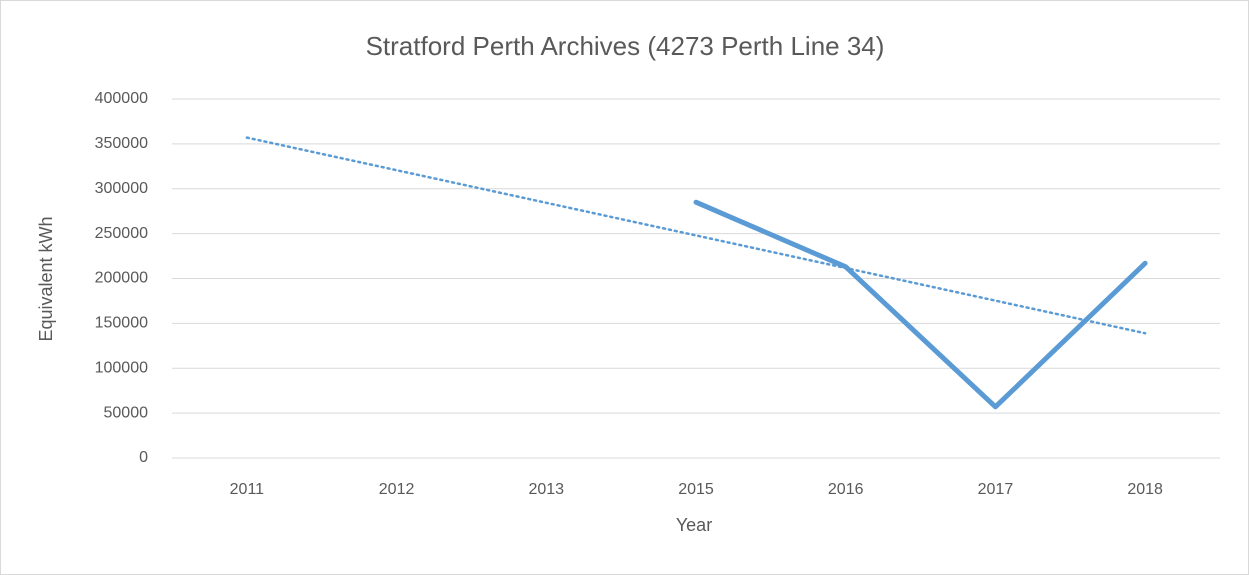  What do you see at coordinates (1145, 489) in the screenshot?
I see `x-tick-label: 2018` at bounding box center [1145, 489].